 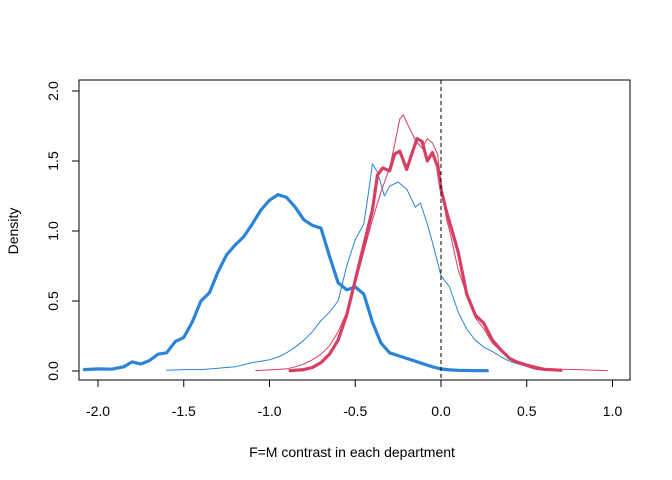 I want to click on x-tick-label: -1.5, so click(x=184, y=411).